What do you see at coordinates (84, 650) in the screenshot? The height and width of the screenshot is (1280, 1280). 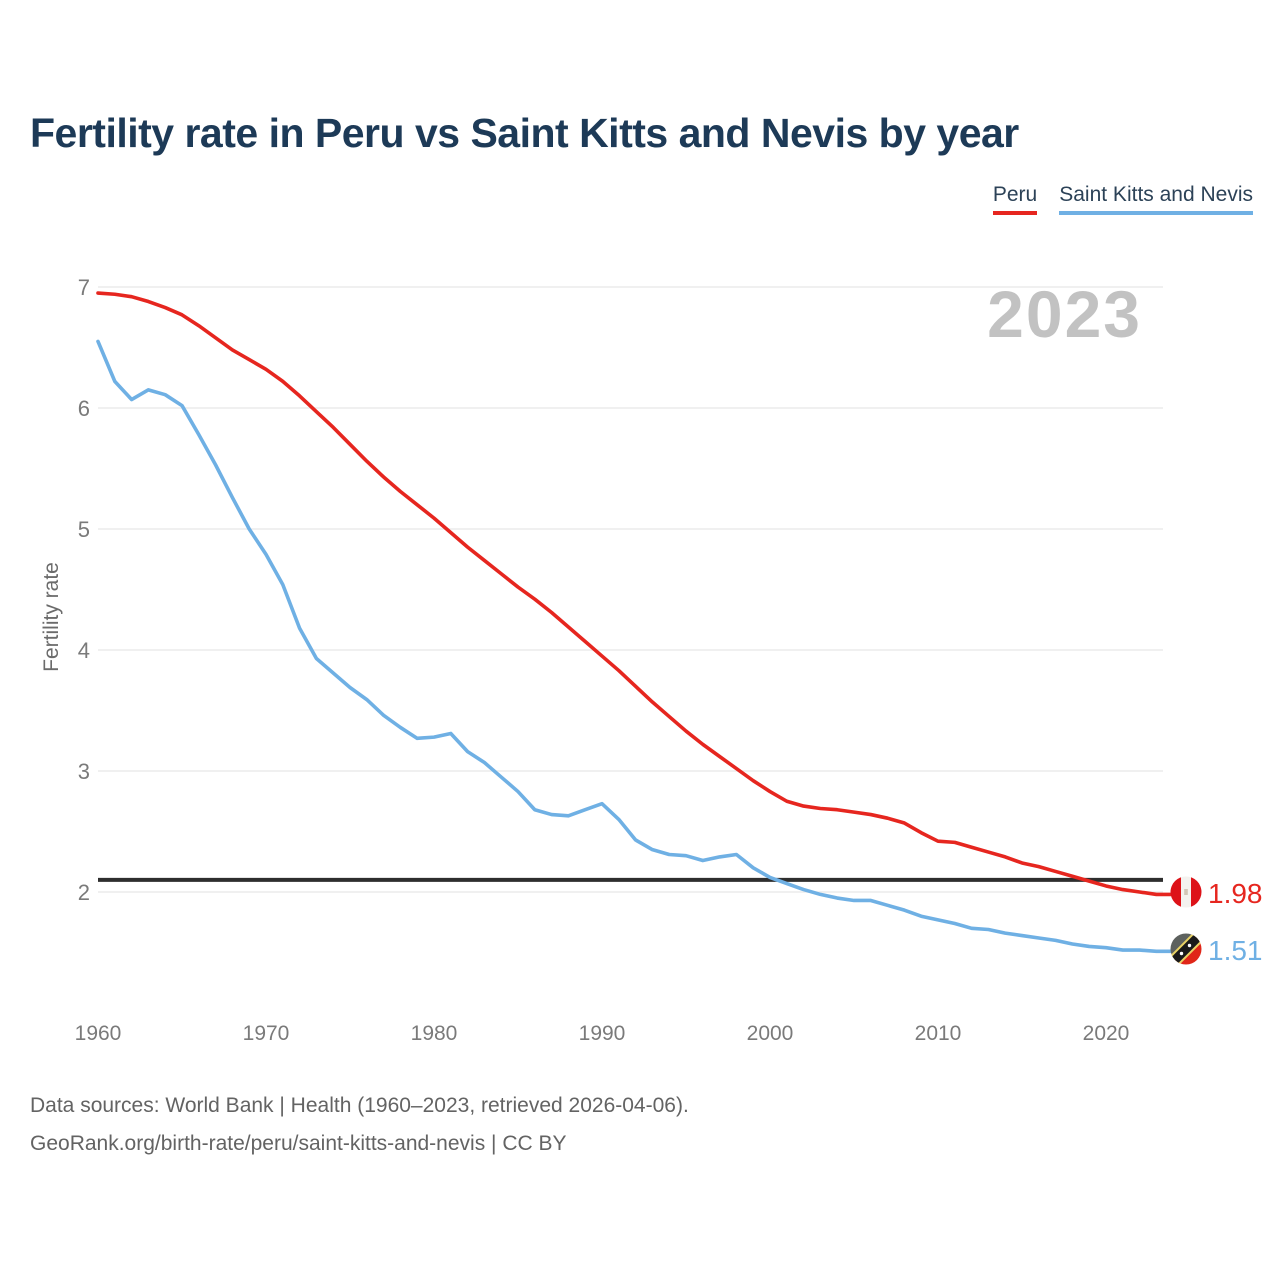 I see `y-tick-label-4: 4` at bounding box center [84, 650].